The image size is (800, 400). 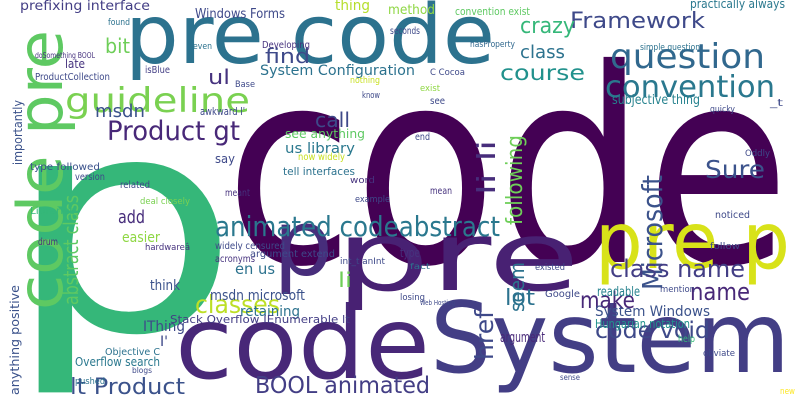 What do you see at coordinates (637, 21) in the screenshot?
I see `word: Framework` at bounding box center [637, 21].